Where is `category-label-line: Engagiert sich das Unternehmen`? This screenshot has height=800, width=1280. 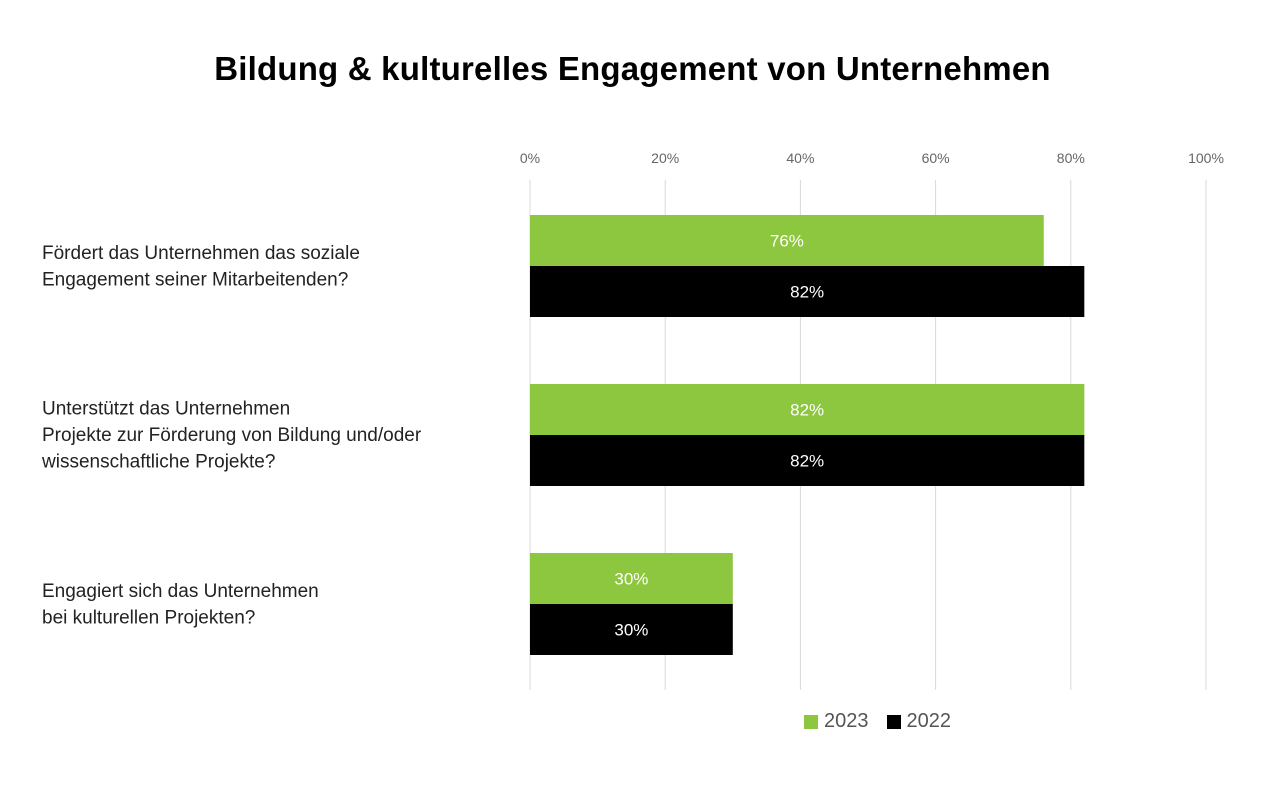
category-label-line: Engagiert sich das Unternehmen is located at coordinates (180, 591).